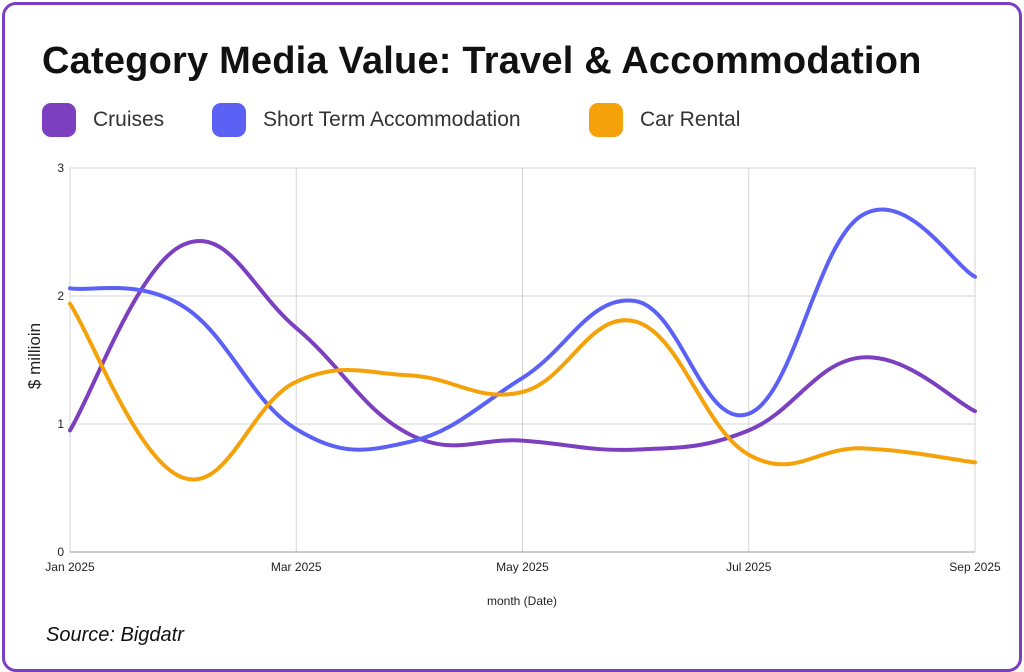 Image resolution: width=1024 pixels, height=672 pixels. What do you see at coordinates (115, 635) in the screenshot?
I see `source-note: Source: Bigdatr` at bounding box center [115, 635].